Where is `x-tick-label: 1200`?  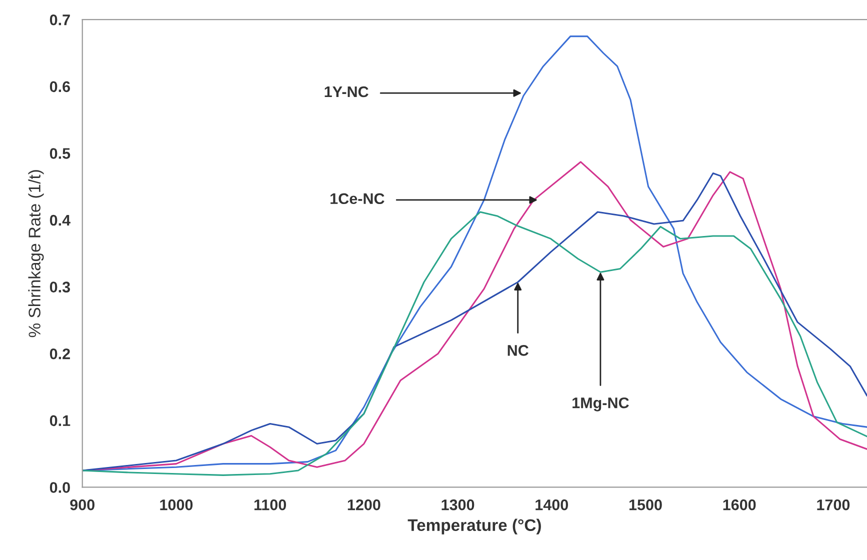
x-tick-label: 1200 is located at coordinates (364, 504).